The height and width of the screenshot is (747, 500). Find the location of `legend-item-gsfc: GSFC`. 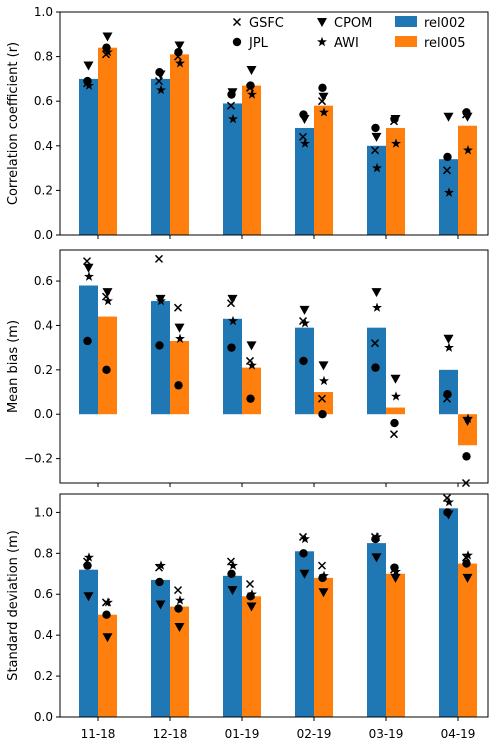

legend-item-gsfc: GSFC is located at coordinates (258, 23).